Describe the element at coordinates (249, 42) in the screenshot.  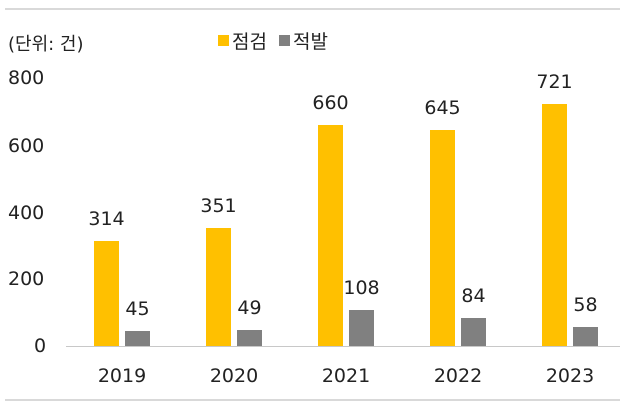
I see `legend-label: 점검` at that location.